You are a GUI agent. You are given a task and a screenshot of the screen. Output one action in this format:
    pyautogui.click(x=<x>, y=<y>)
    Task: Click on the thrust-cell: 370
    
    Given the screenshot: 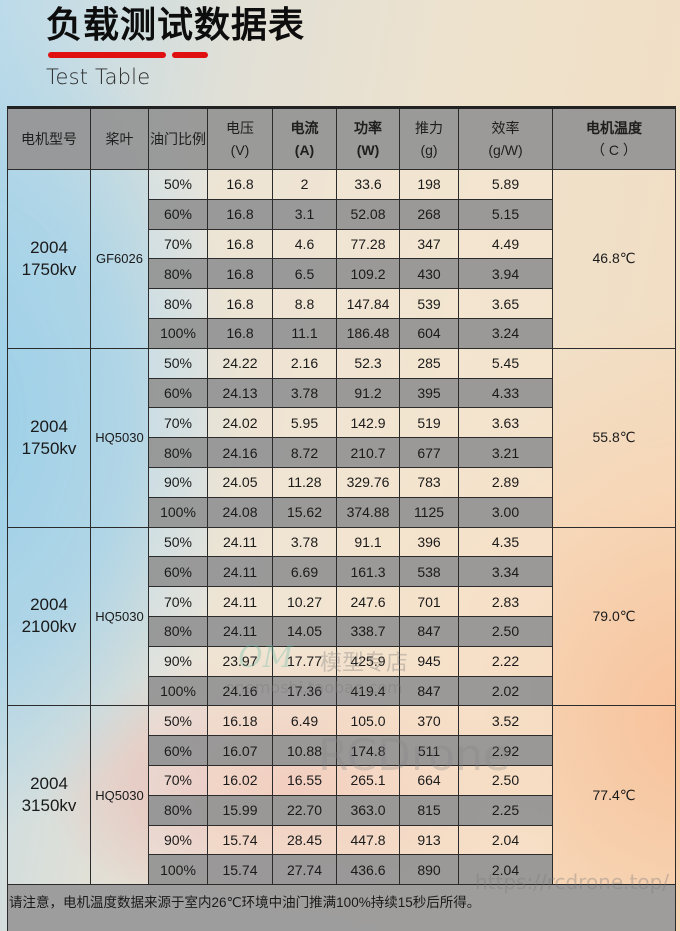 What is the action you would take?
    pyautogui.click(x=429, y=721)
    